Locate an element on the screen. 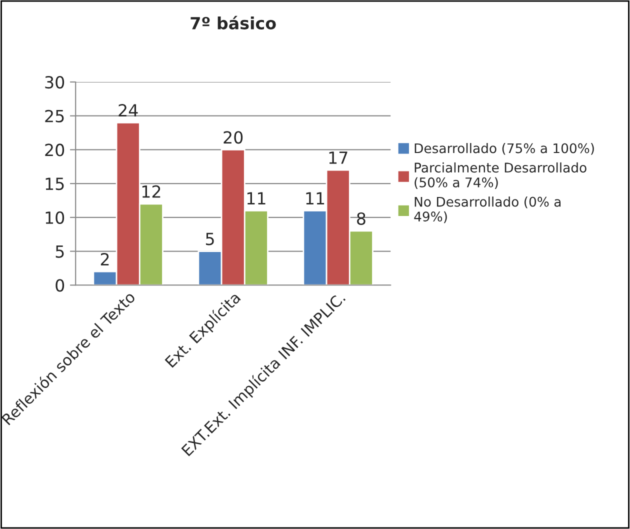  y-tick-label: 30 is located at coordinates (54, 82).